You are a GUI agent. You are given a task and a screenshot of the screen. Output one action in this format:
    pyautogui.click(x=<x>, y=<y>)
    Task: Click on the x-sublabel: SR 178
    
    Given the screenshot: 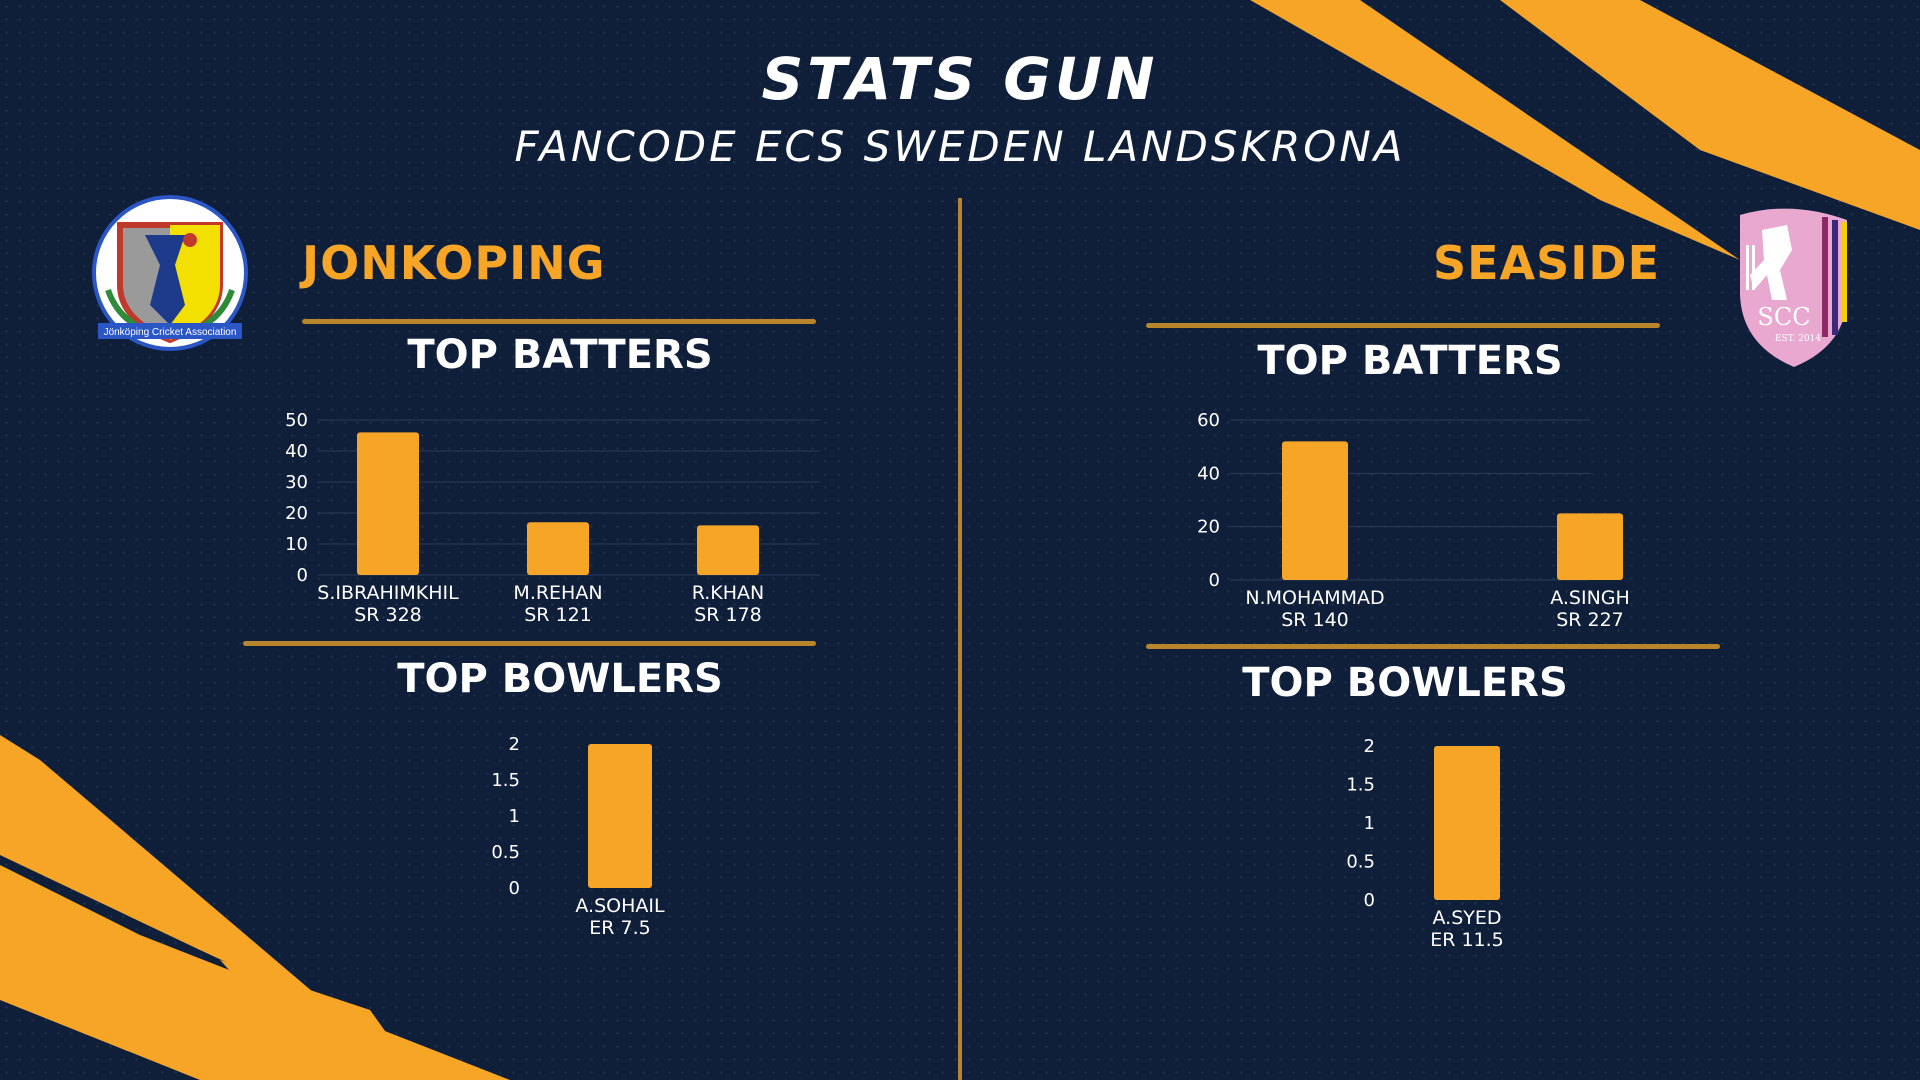 What is the action you would take?
    pyautogui.click(x=728, y=615)
    